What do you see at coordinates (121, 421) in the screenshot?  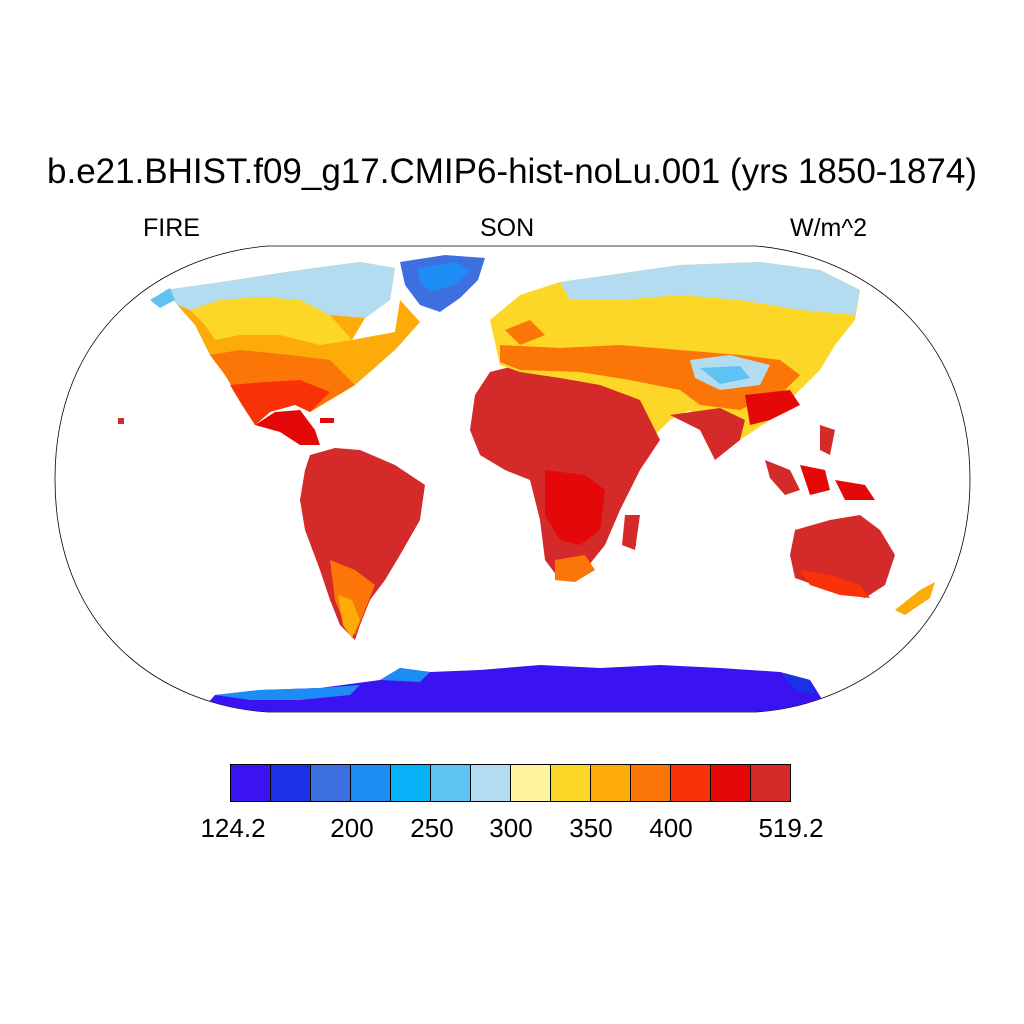 I see `hawaii-island` at bounding box center [121, 421].